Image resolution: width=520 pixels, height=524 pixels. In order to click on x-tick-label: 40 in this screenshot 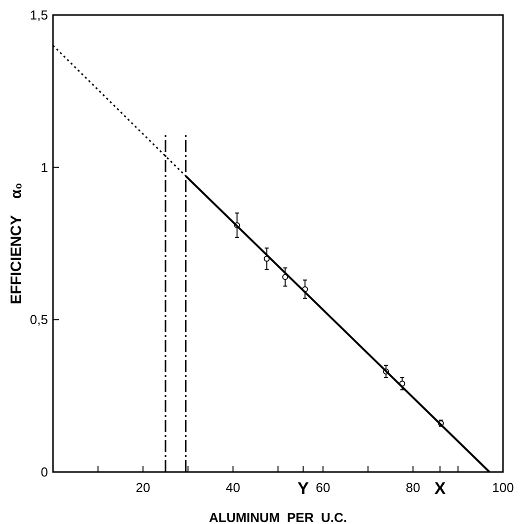, I will do `click(233, 487)`.